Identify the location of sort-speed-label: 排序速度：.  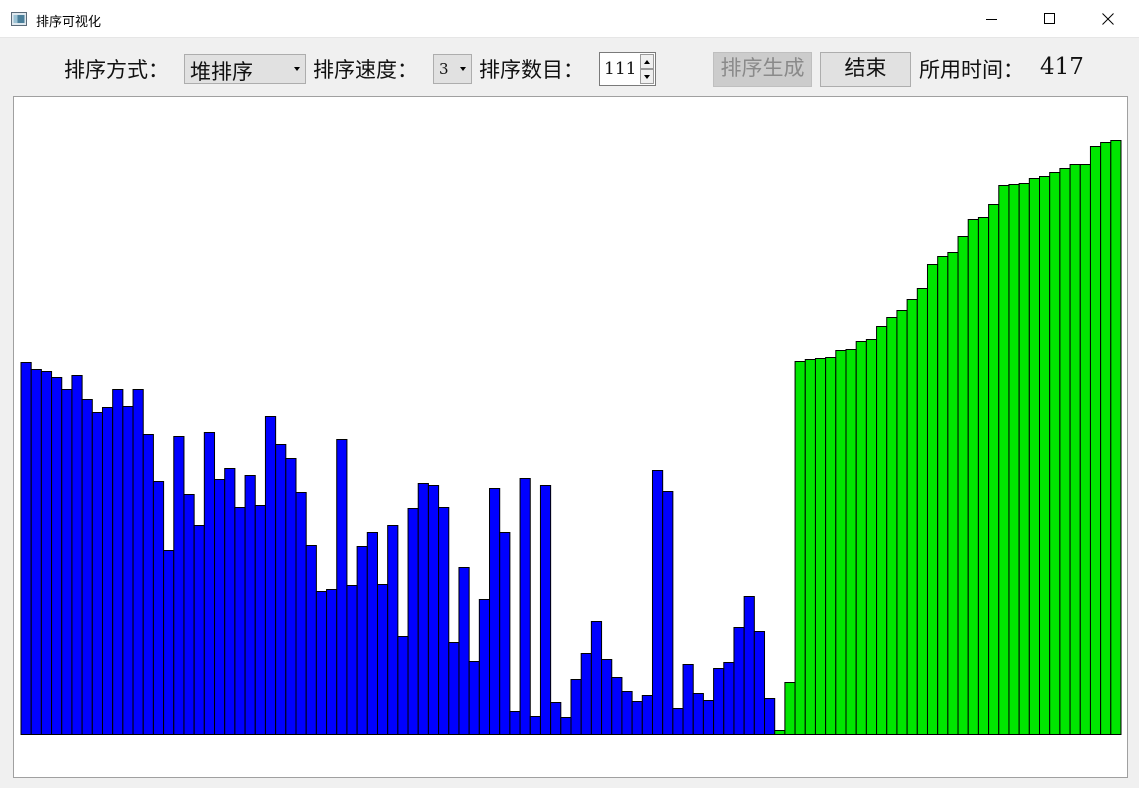
(365, 70).